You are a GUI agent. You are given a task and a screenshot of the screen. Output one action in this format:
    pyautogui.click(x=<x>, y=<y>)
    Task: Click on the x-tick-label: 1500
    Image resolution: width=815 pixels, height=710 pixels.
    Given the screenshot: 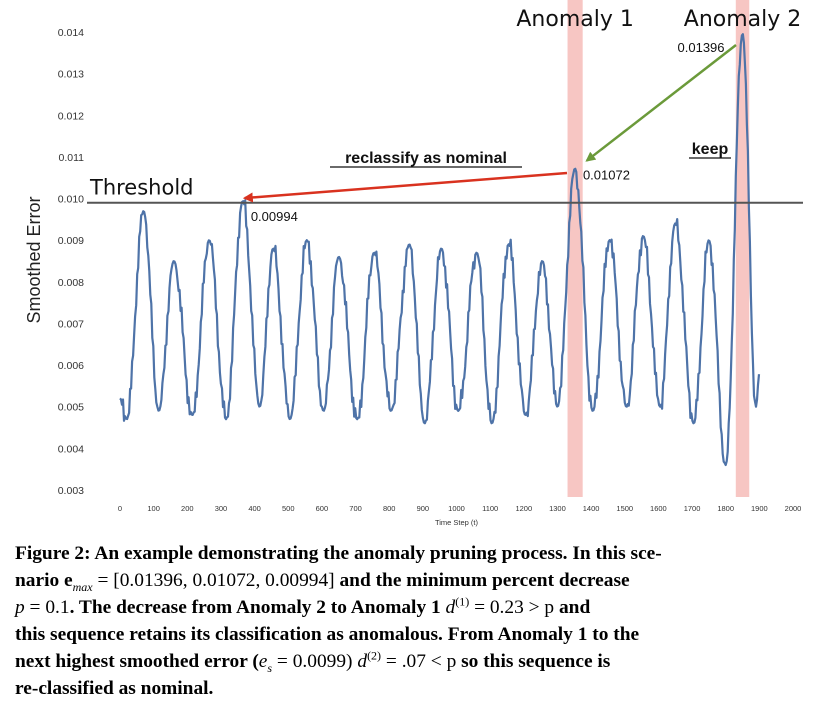 What is the action you would take?
    pyautogui.click(x=624, y=508)
    